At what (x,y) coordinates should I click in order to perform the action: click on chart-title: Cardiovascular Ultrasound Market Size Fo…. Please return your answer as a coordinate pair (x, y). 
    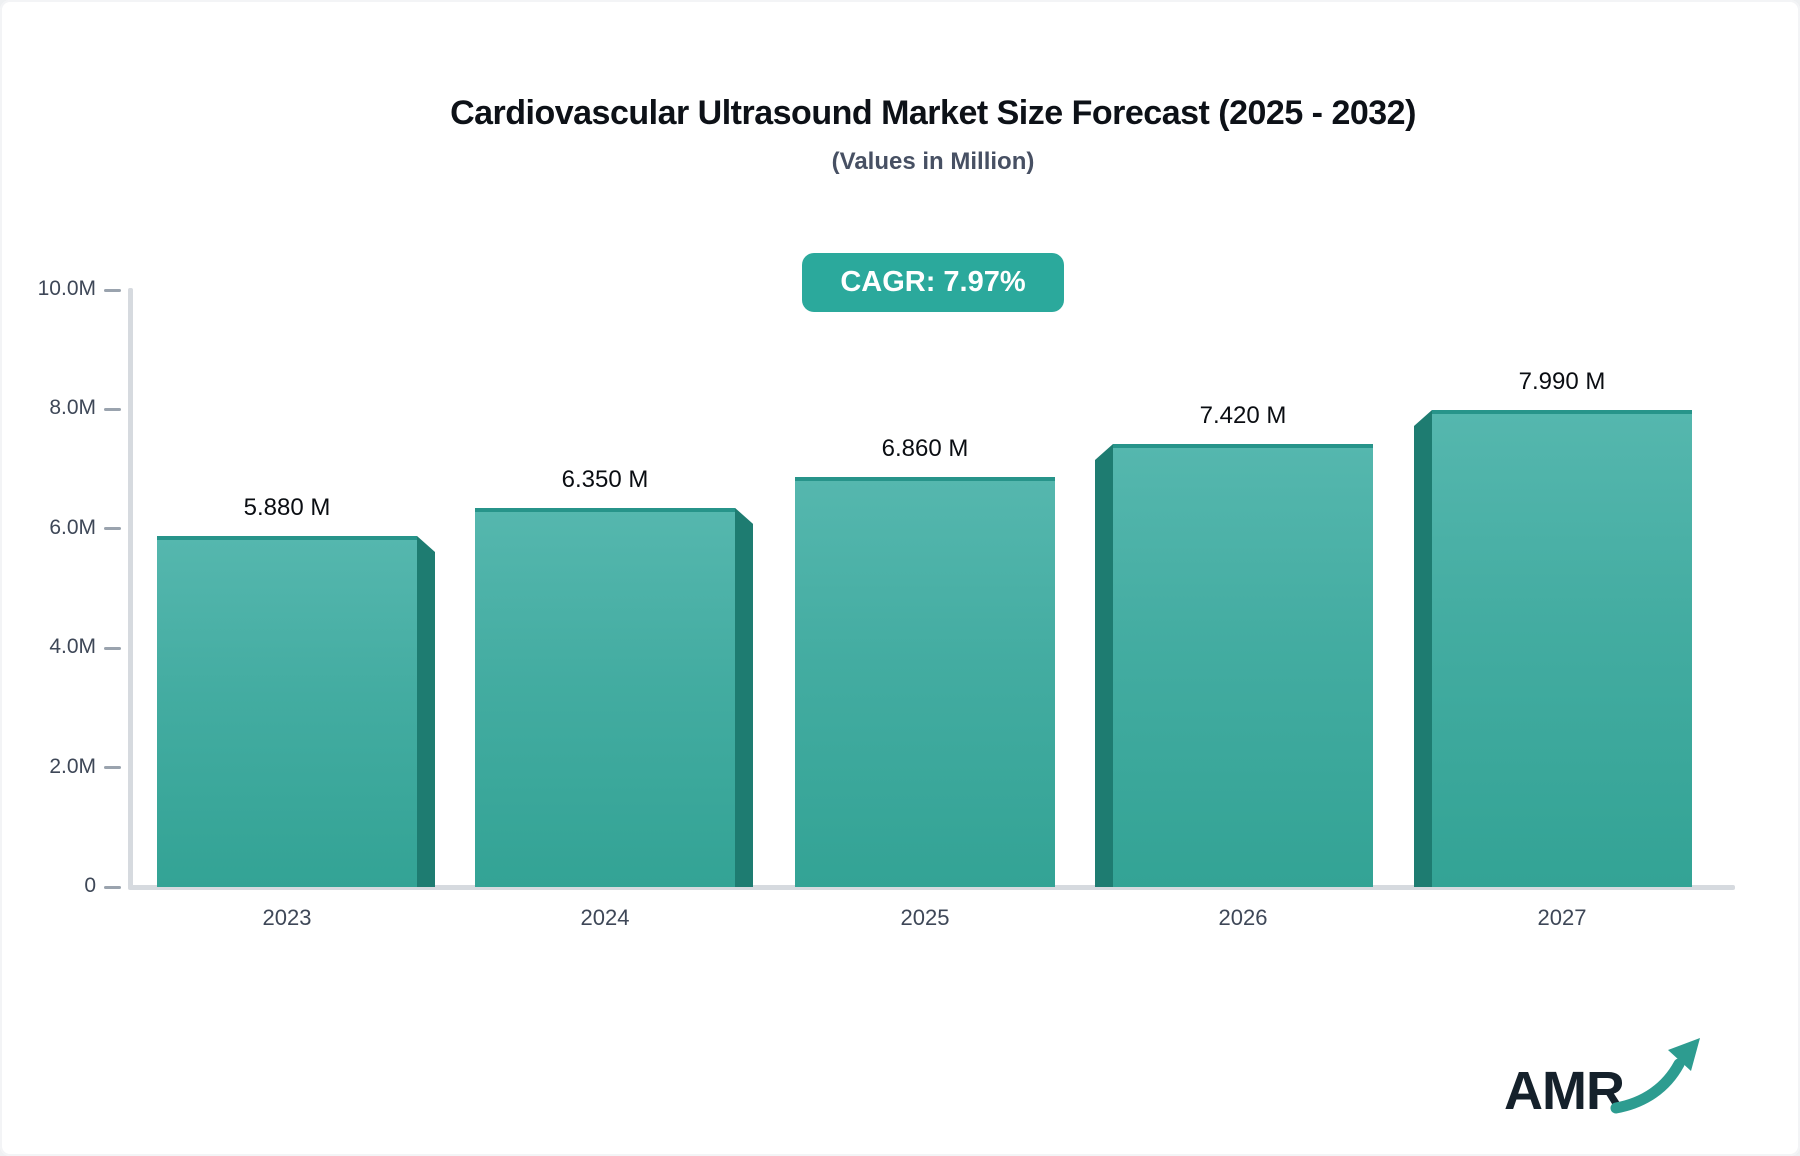
    Looking at the image, I should click on (933, 113).